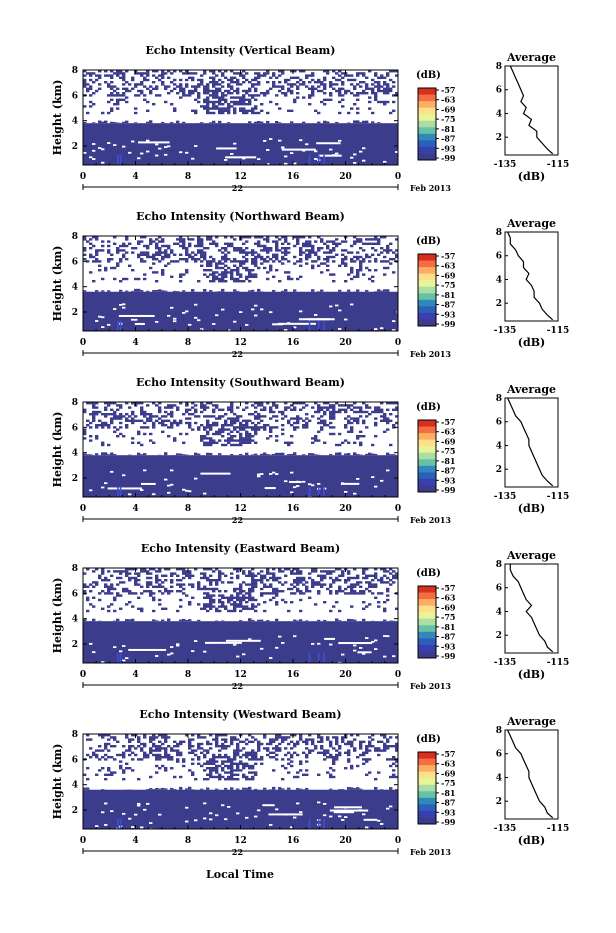 The width and height of the screenshot is (616, 933). I want to click on x-tick-label: 8, so click(188, 675).